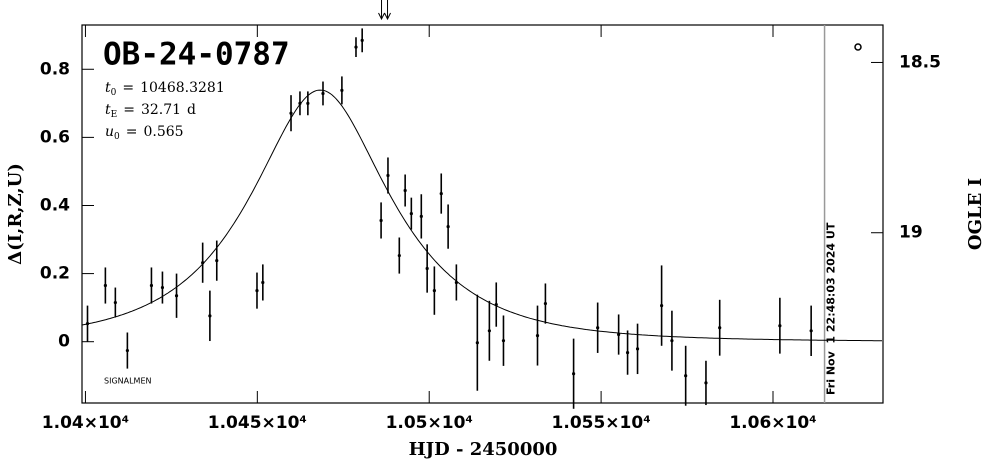 Image resolution: width=986 pixels, height=459 pixels. I want to click on param-part: u, so click(109, 132).